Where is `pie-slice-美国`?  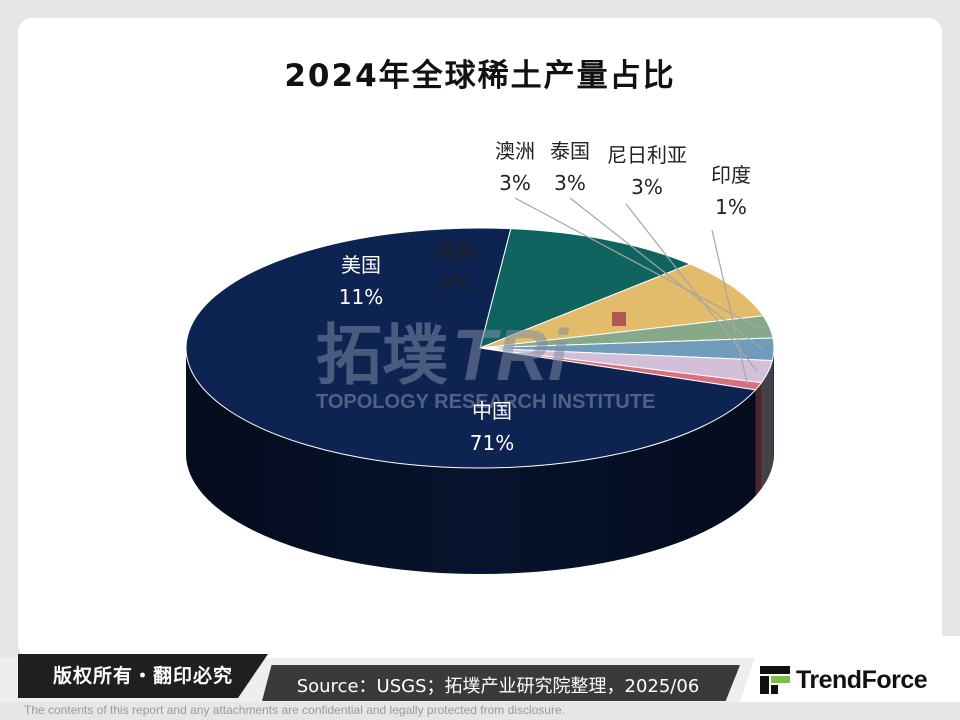 pie-slice-美国 is located at coordinates (585, 288).